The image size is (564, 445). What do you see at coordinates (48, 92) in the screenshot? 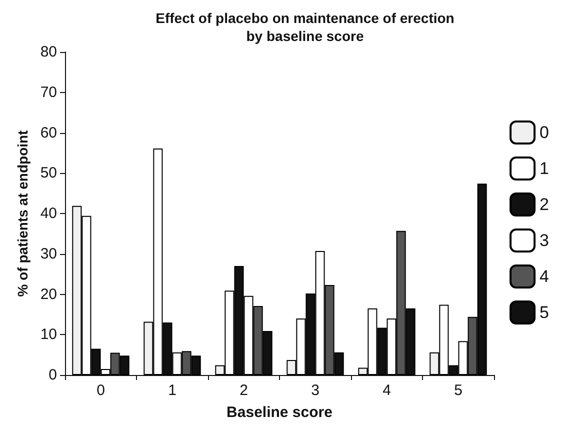
I see `y-tick-label: 70` at bounding box center [48, 92].